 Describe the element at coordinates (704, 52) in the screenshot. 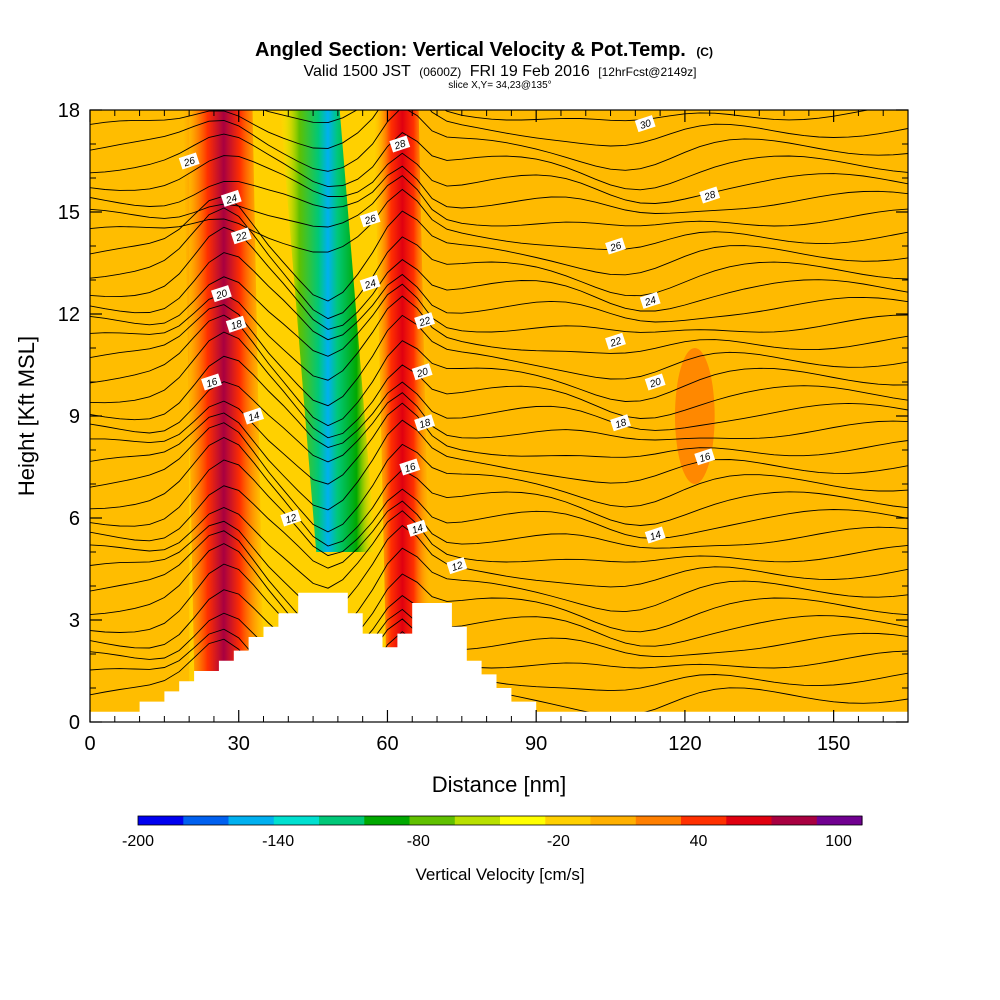

I see `chart-title-suffix: (C)` at that location.